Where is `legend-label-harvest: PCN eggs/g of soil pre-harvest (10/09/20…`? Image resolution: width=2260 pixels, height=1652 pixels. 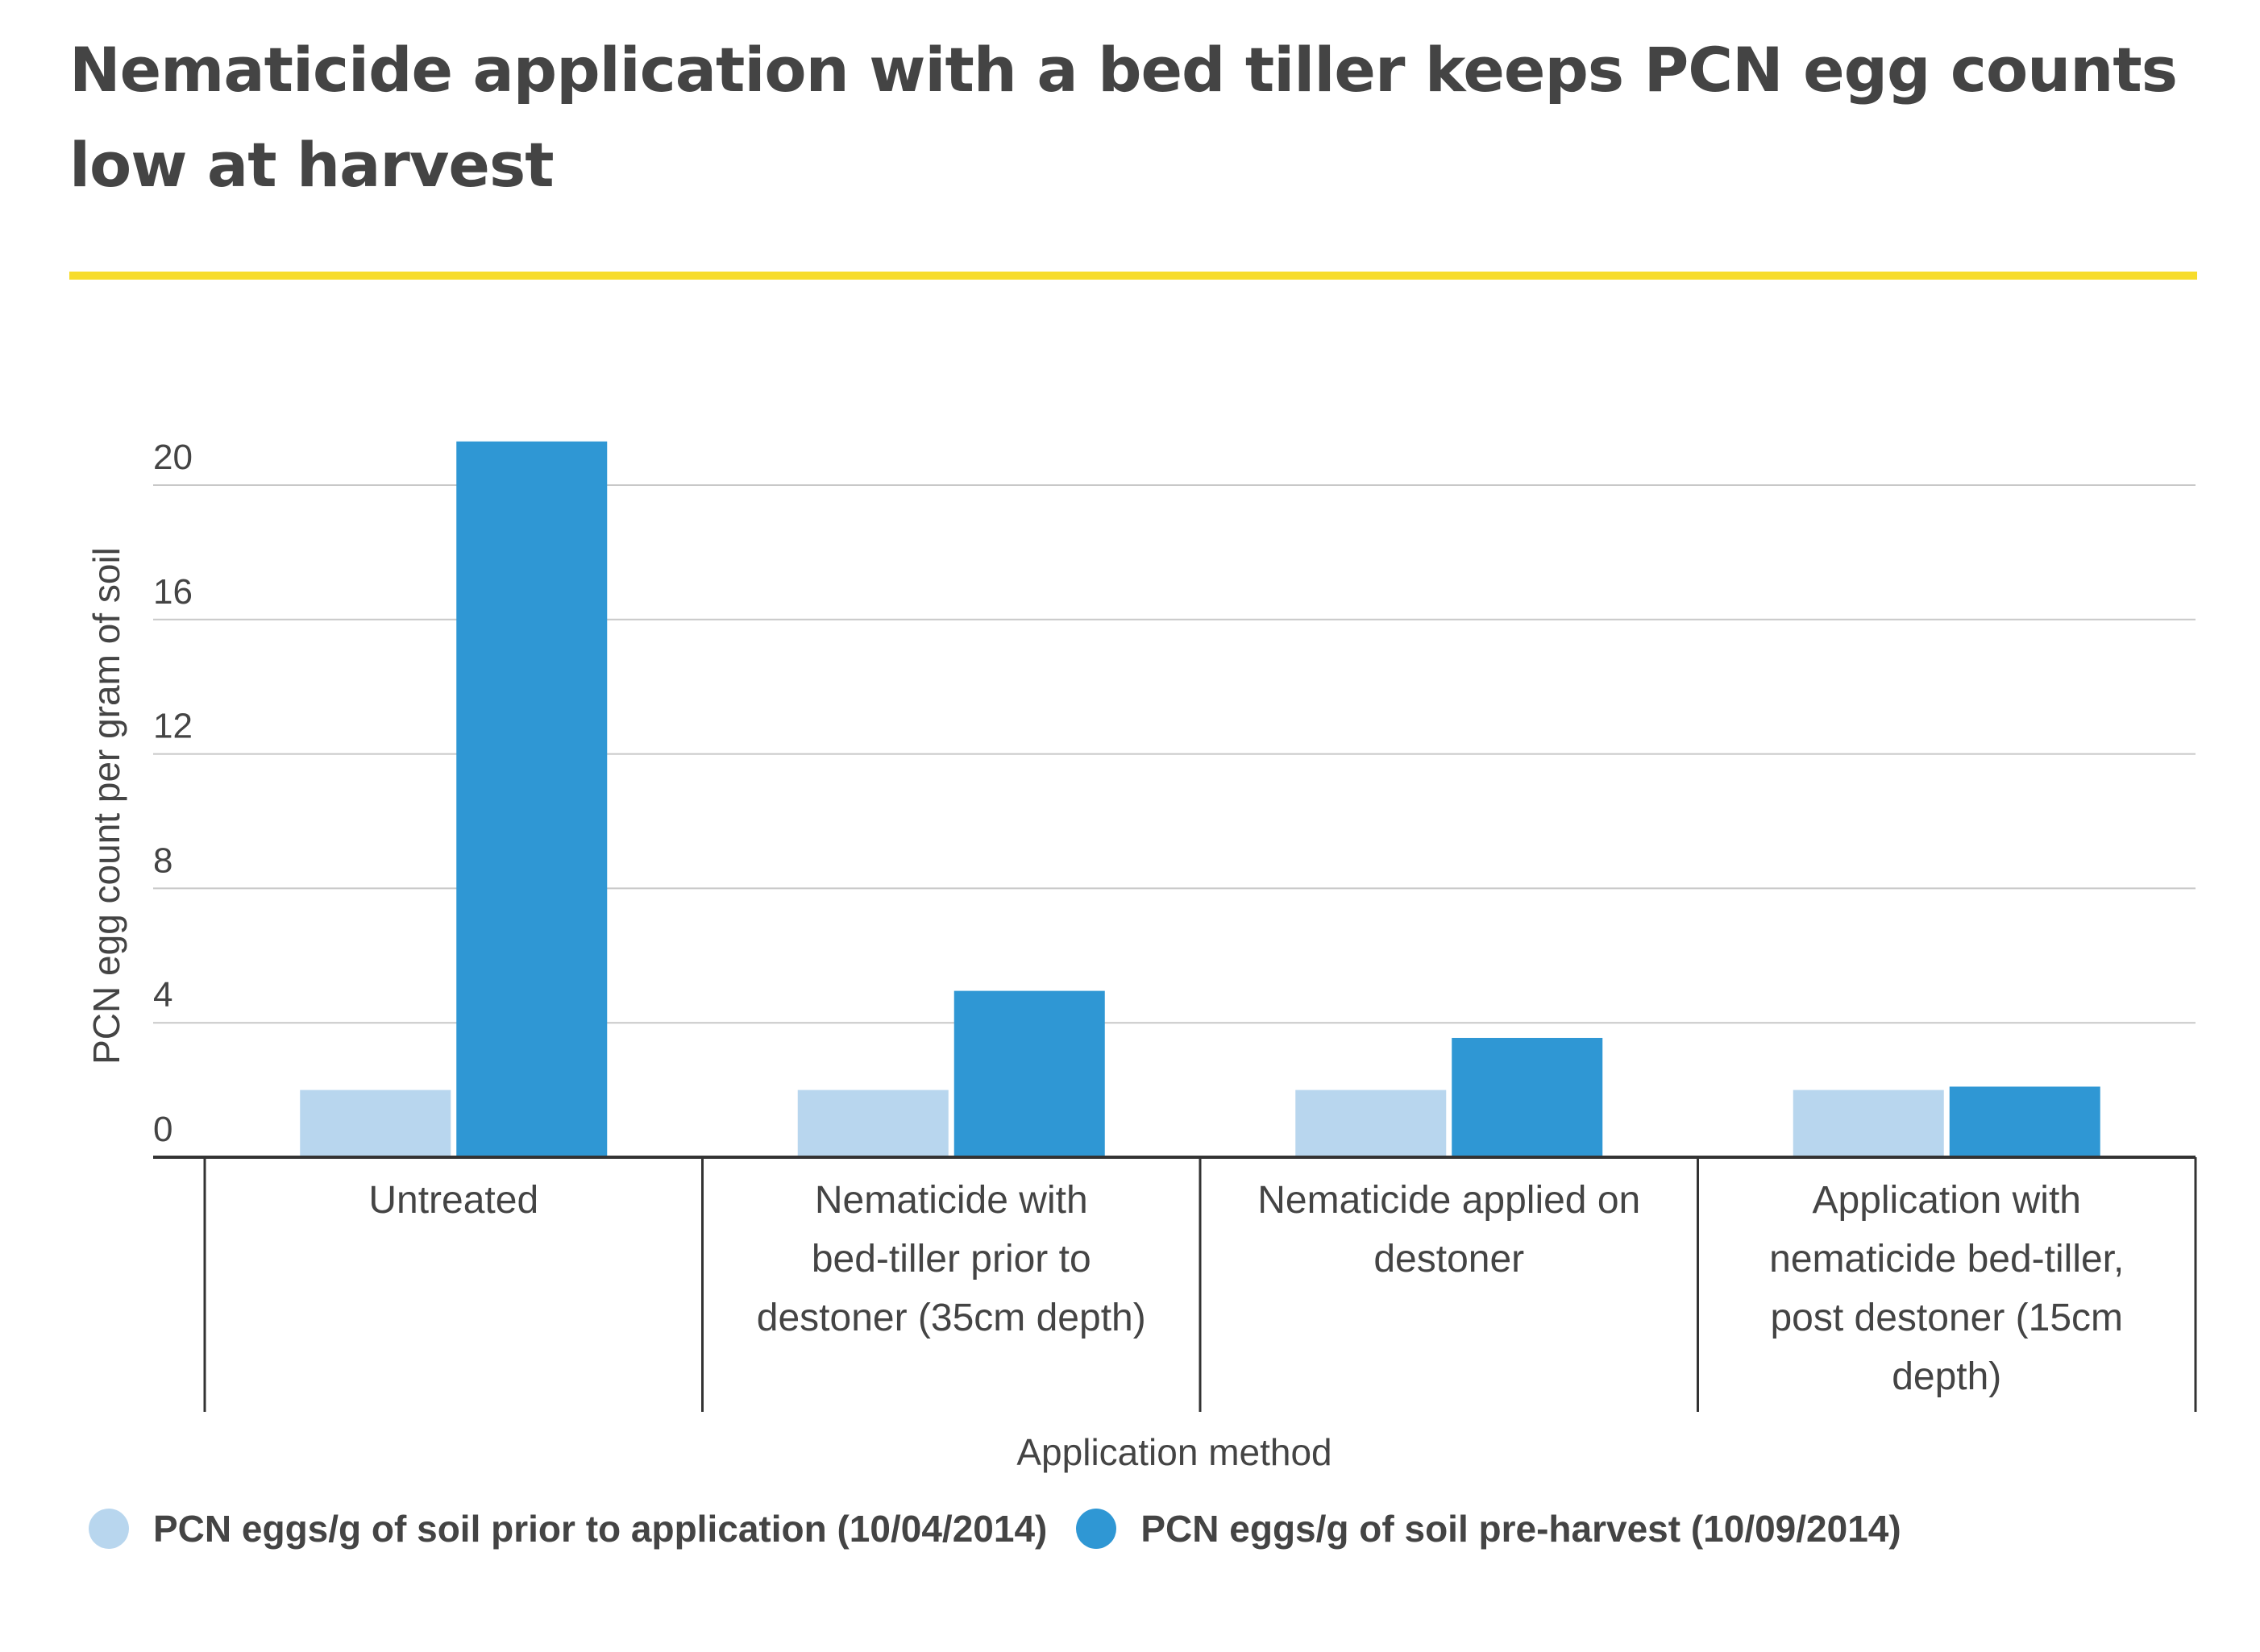 legend-label-harvest: PCN eggs/g of soil pre-harvest (10/09/20… is located at coordinates (1521, 1529).